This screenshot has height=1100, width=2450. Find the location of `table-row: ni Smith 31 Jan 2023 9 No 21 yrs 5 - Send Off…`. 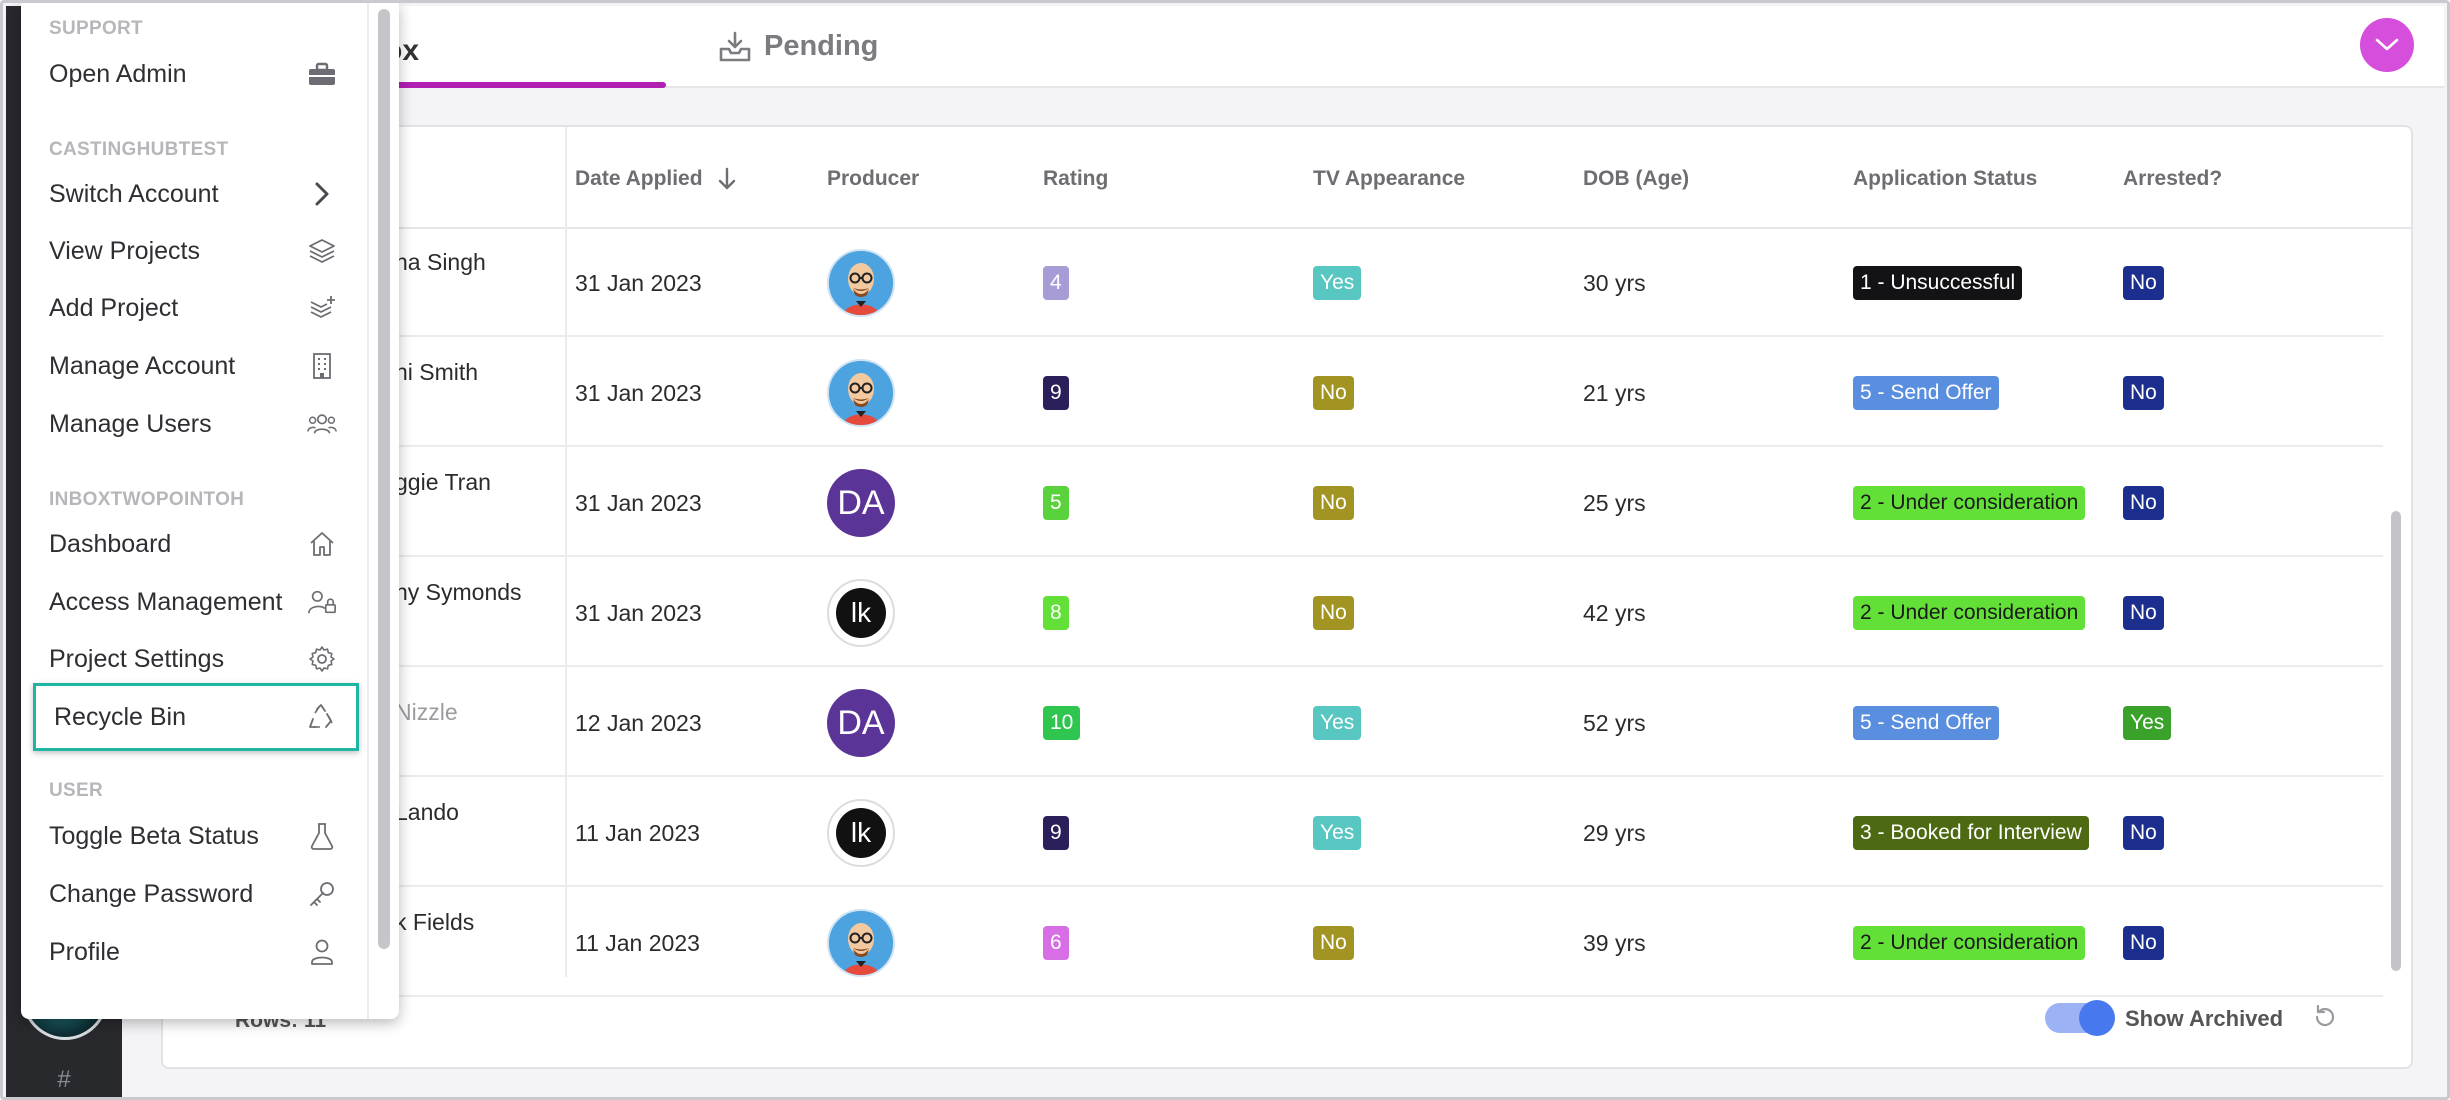

table-row: ni Smith 31 Jan 2023 9 No 21 yrs 5 - Send Off… is located at coordinates (1273, 393).